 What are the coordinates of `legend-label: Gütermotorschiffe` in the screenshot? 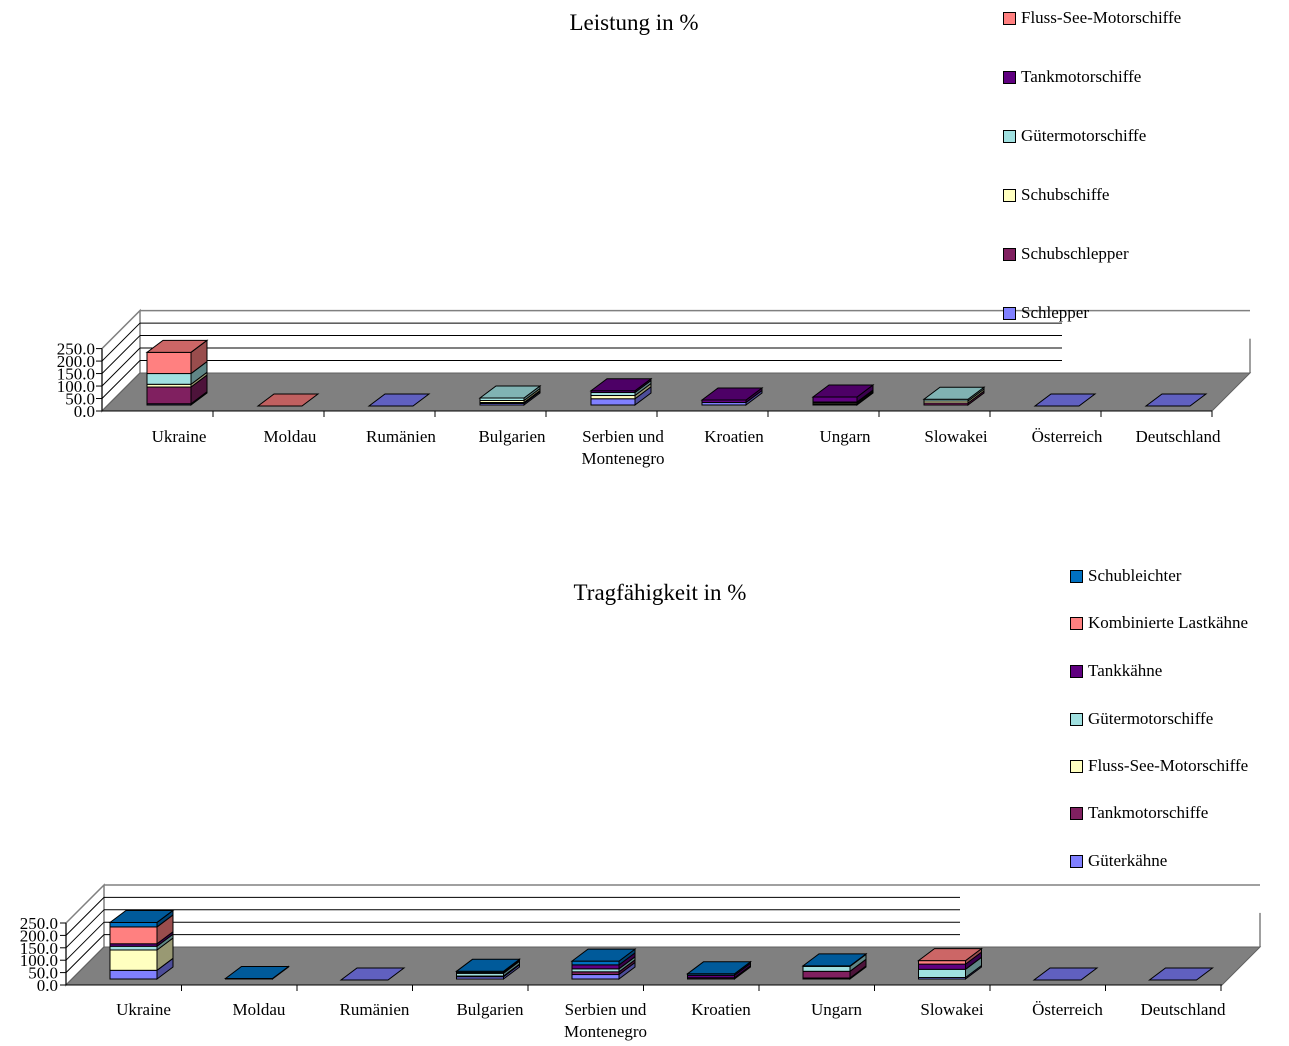 It's located at (1084, 135).